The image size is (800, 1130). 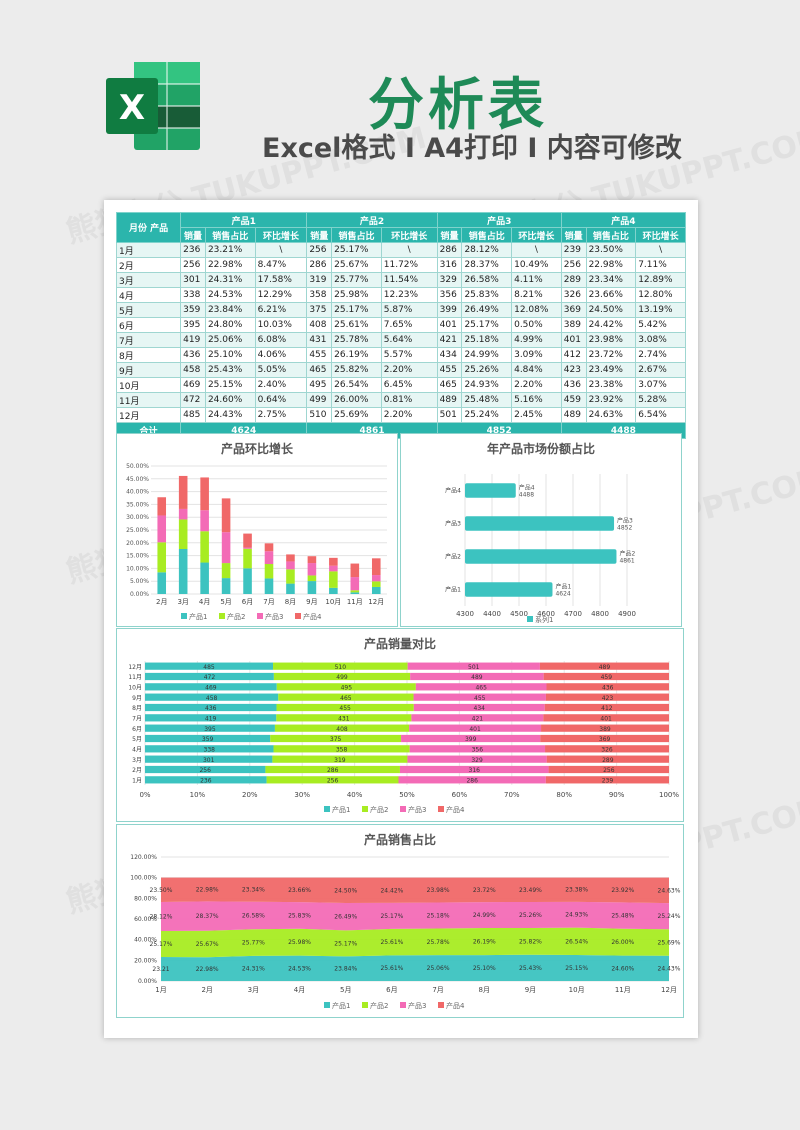 What do you see at coordinates (407, 795) in the screenshot?
I see `x-tick-label: 50%` at bounding box center [407, 795].